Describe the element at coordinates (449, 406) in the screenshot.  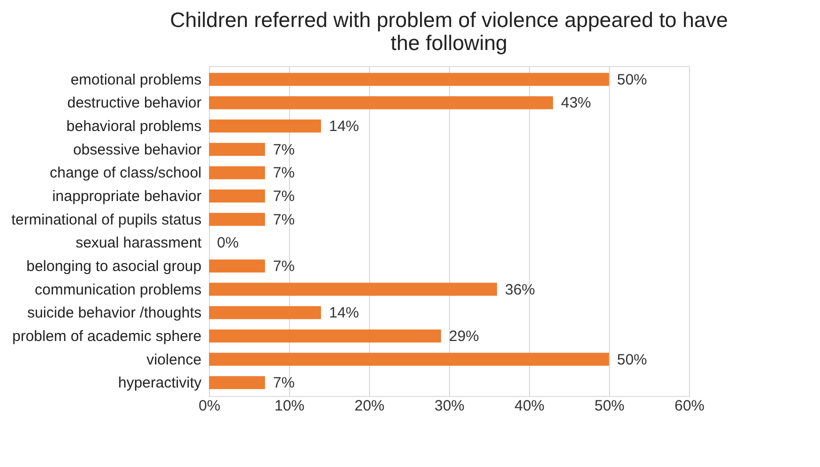
I see `x-tick-label: 30%` at that location.